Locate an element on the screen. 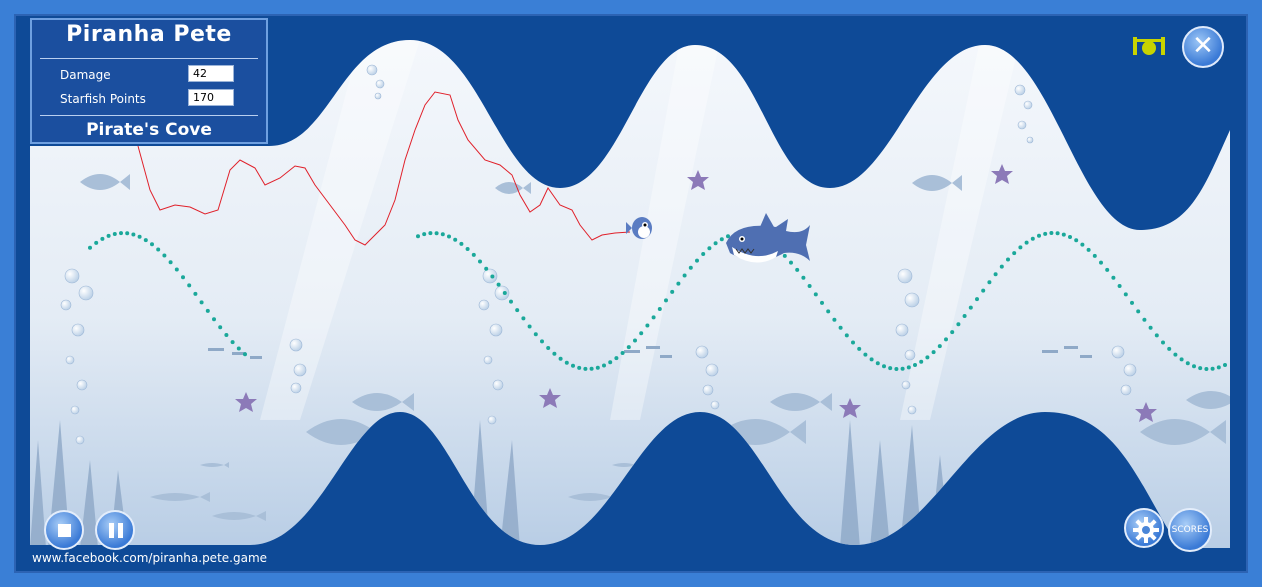 This screenshot has width=1262, height=587. close-button: ✕ is located at coordinates (1203, 47).